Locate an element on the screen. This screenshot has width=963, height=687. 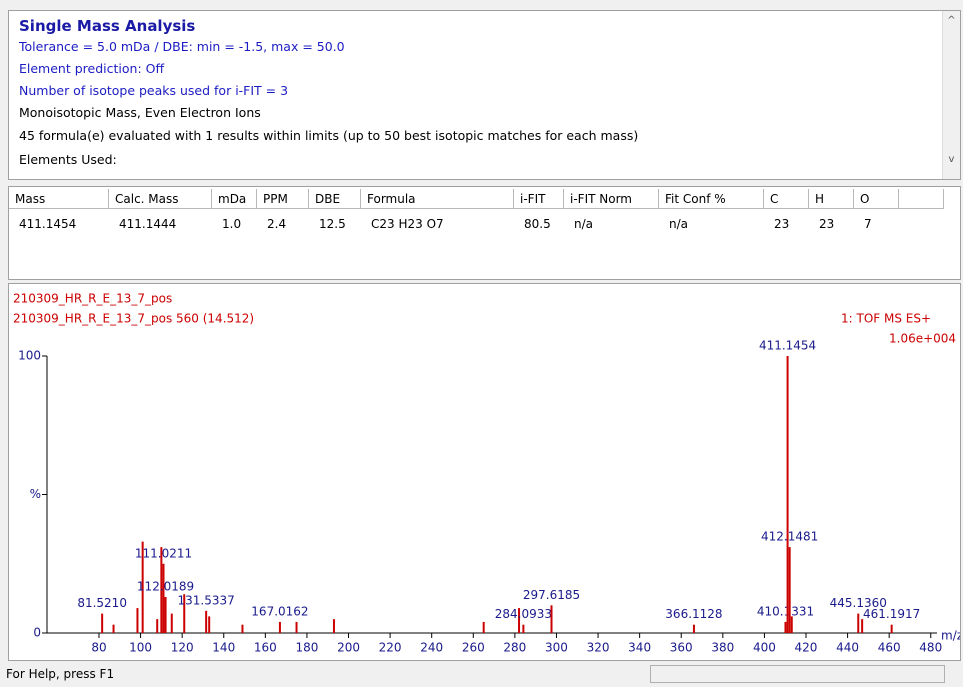
peak-label: 410.1331 is located at coordinates (785, 611).